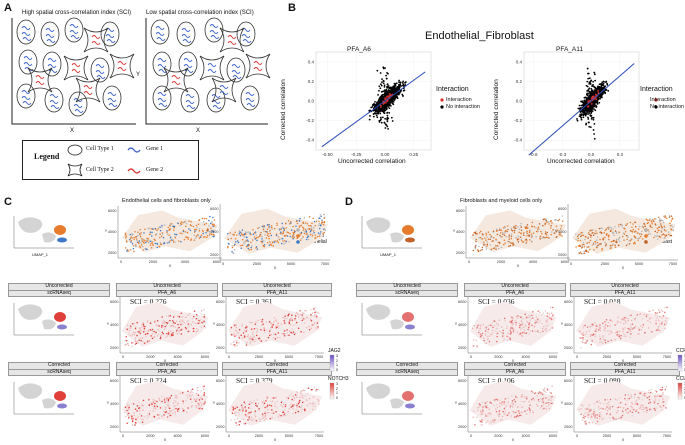  I want to click on left-cell-type-2-0-gene, so click(96, 37).